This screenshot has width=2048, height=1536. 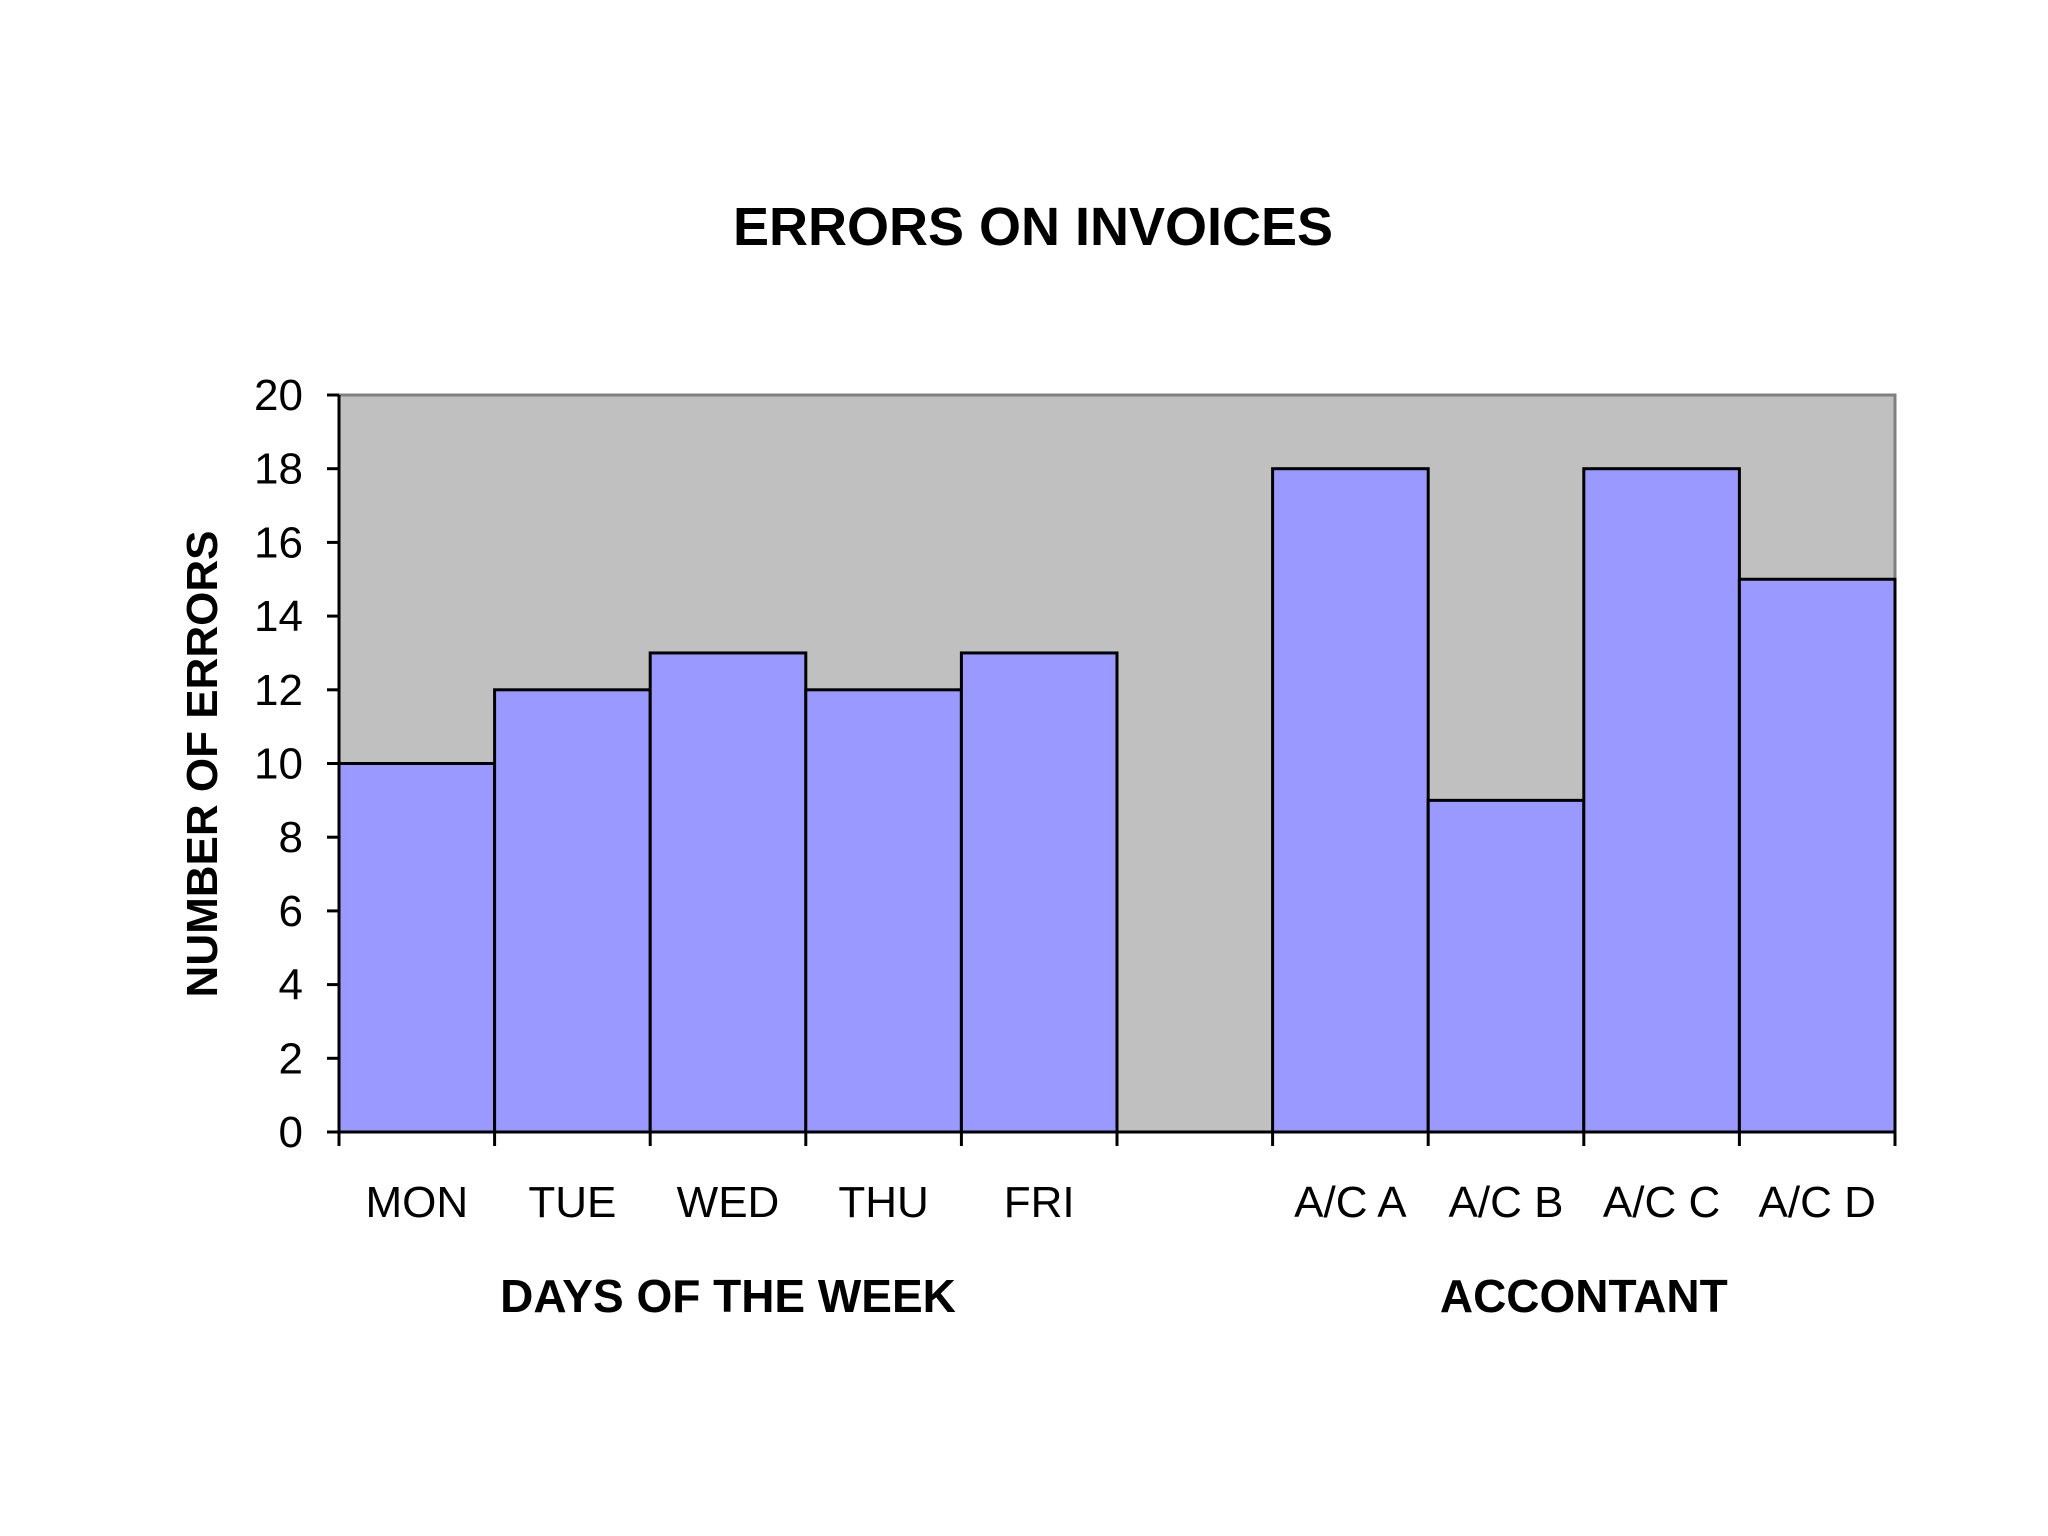 What do you see at coordinates (291, 1058) in the screenshot?
I see `y-tick-label: 2` at bounding box center [291, 1058].